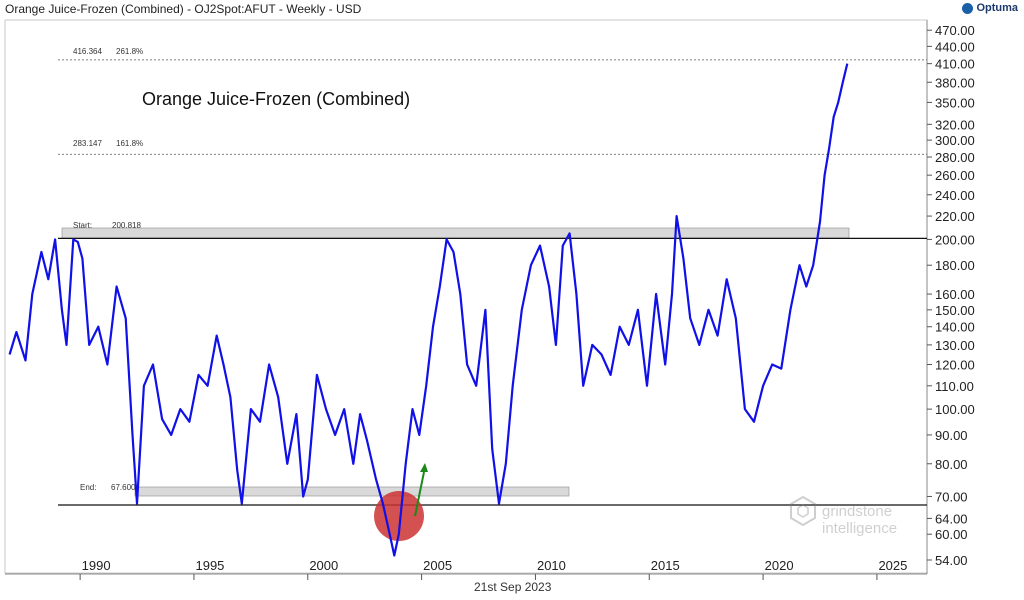 Image resolution: width=1024 pixels, height=600 pixels. Describe the element at coordinates (955, 30) in the screenshot. I see `y-tick-label: 470.00` at that location.